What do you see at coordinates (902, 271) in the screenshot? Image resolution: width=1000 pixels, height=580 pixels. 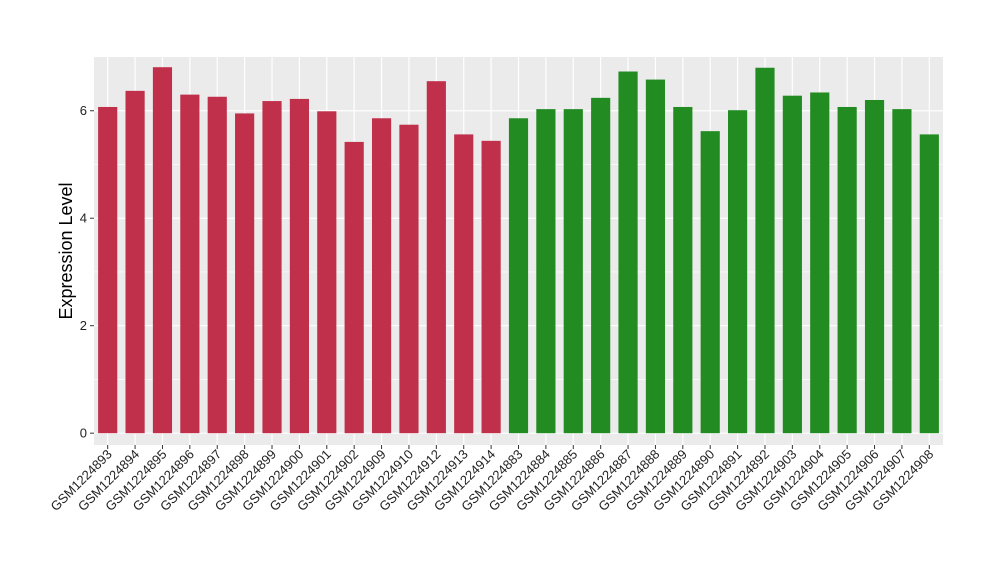 I see `bar-GSM1224907` at bounding box center [902, 271].